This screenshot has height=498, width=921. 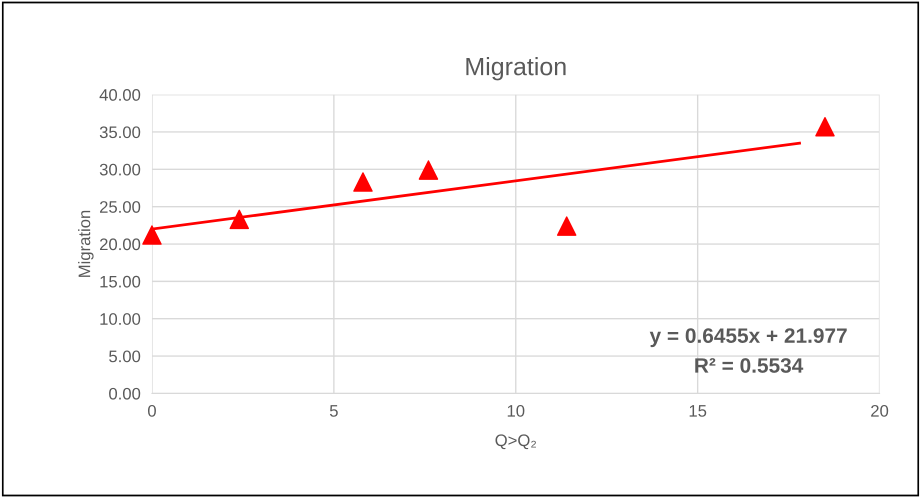 I want to click on y-tick-label: 30.00, so click(x=120, y=170).